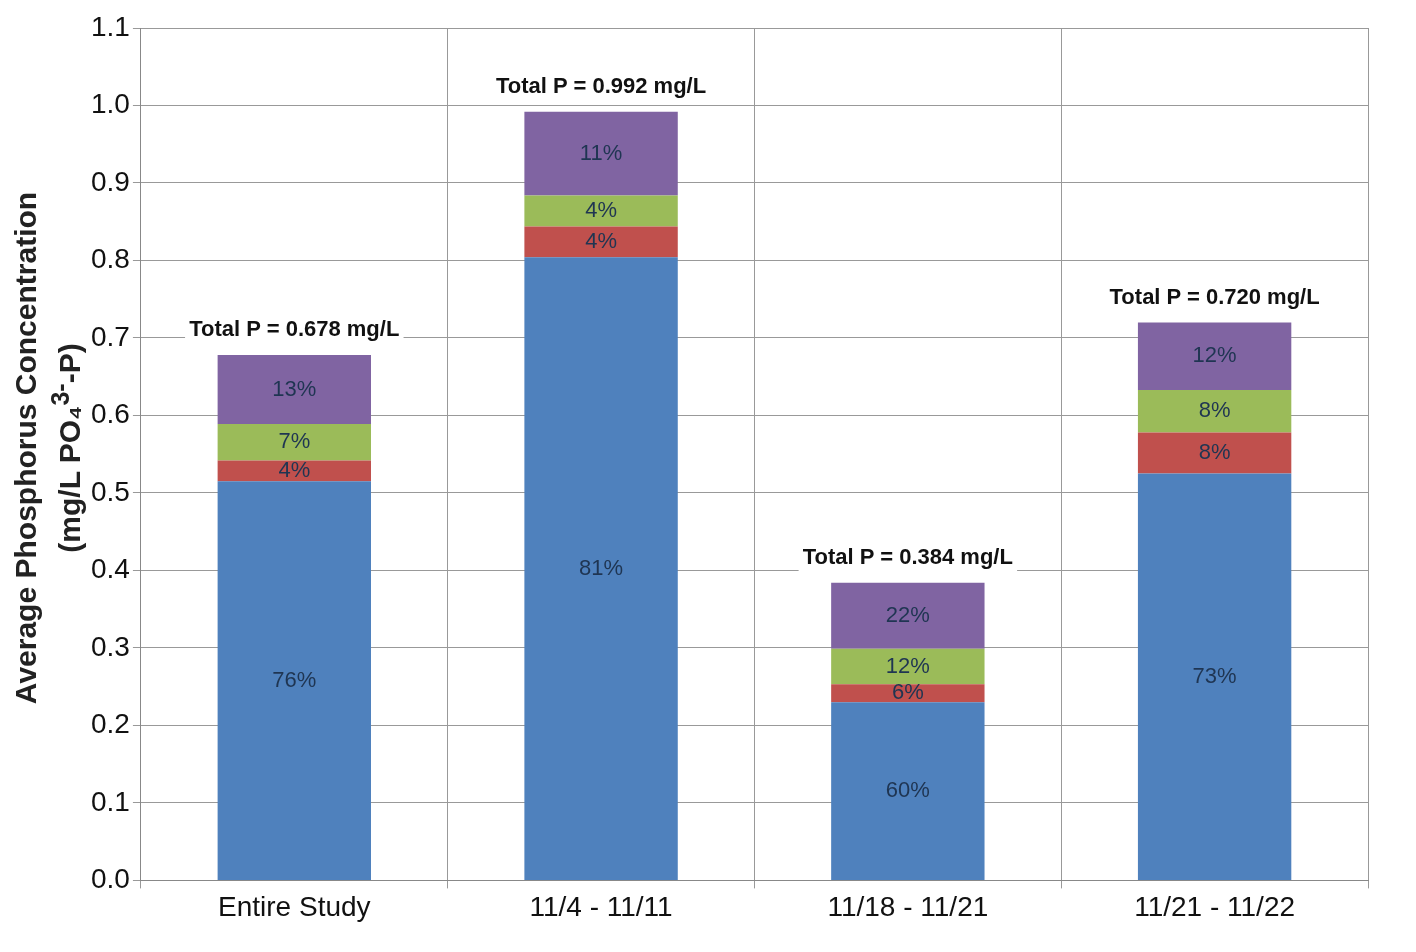 The image size is (1416, 952). What do you see at coordinates (110, 259) in the screenshot?
I see `y-tick-label: 0.8` at bounding box center [110, 259].